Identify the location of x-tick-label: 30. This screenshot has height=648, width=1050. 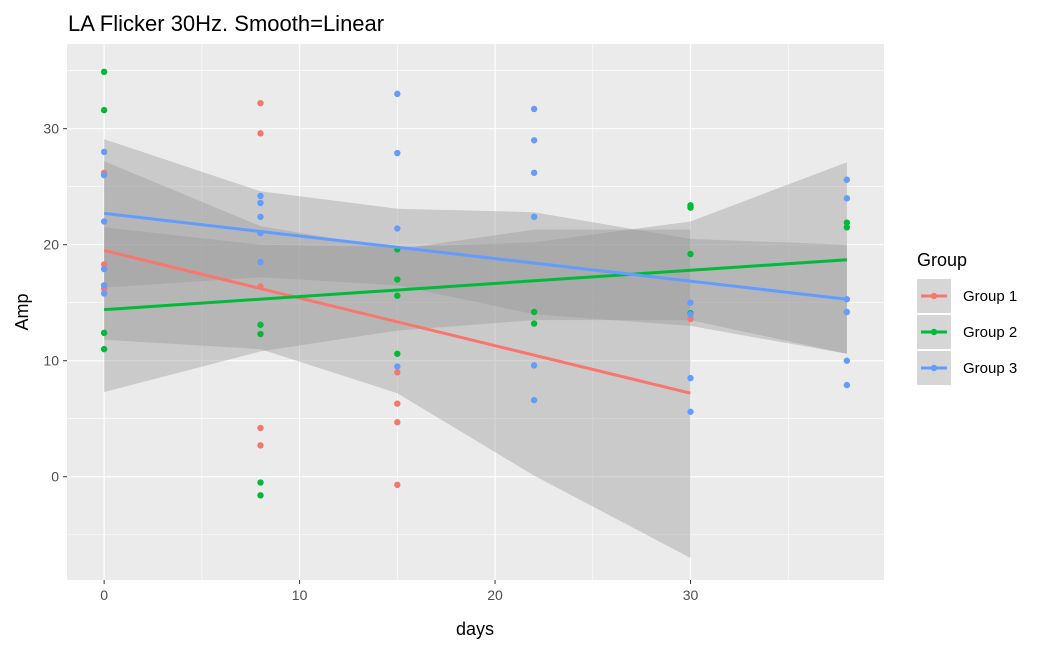
(691, 595).